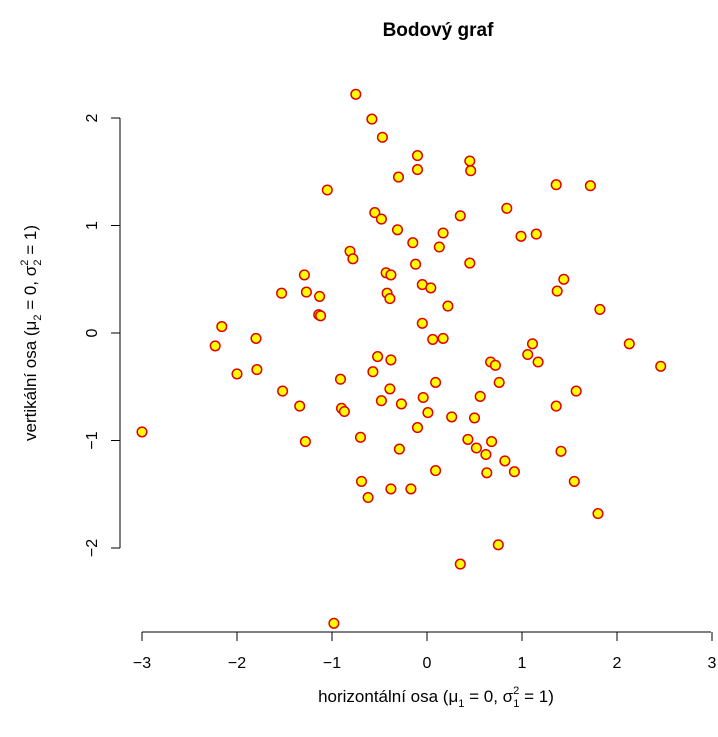 The width and height of the screenshot is (718, 737). Describe the element at coordinates (617, 663) in the screenshot. I see `x-tick-label: 2` at that location.